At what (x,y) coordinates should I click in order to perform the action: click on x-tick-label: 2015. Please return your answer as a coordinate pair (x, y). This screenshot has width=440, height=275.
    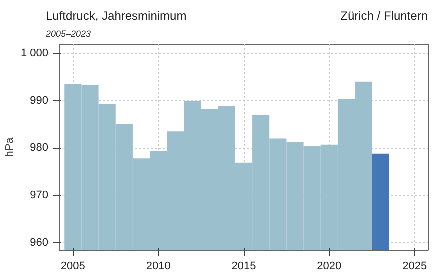
    Looking at the image, I should click on (244, 266).